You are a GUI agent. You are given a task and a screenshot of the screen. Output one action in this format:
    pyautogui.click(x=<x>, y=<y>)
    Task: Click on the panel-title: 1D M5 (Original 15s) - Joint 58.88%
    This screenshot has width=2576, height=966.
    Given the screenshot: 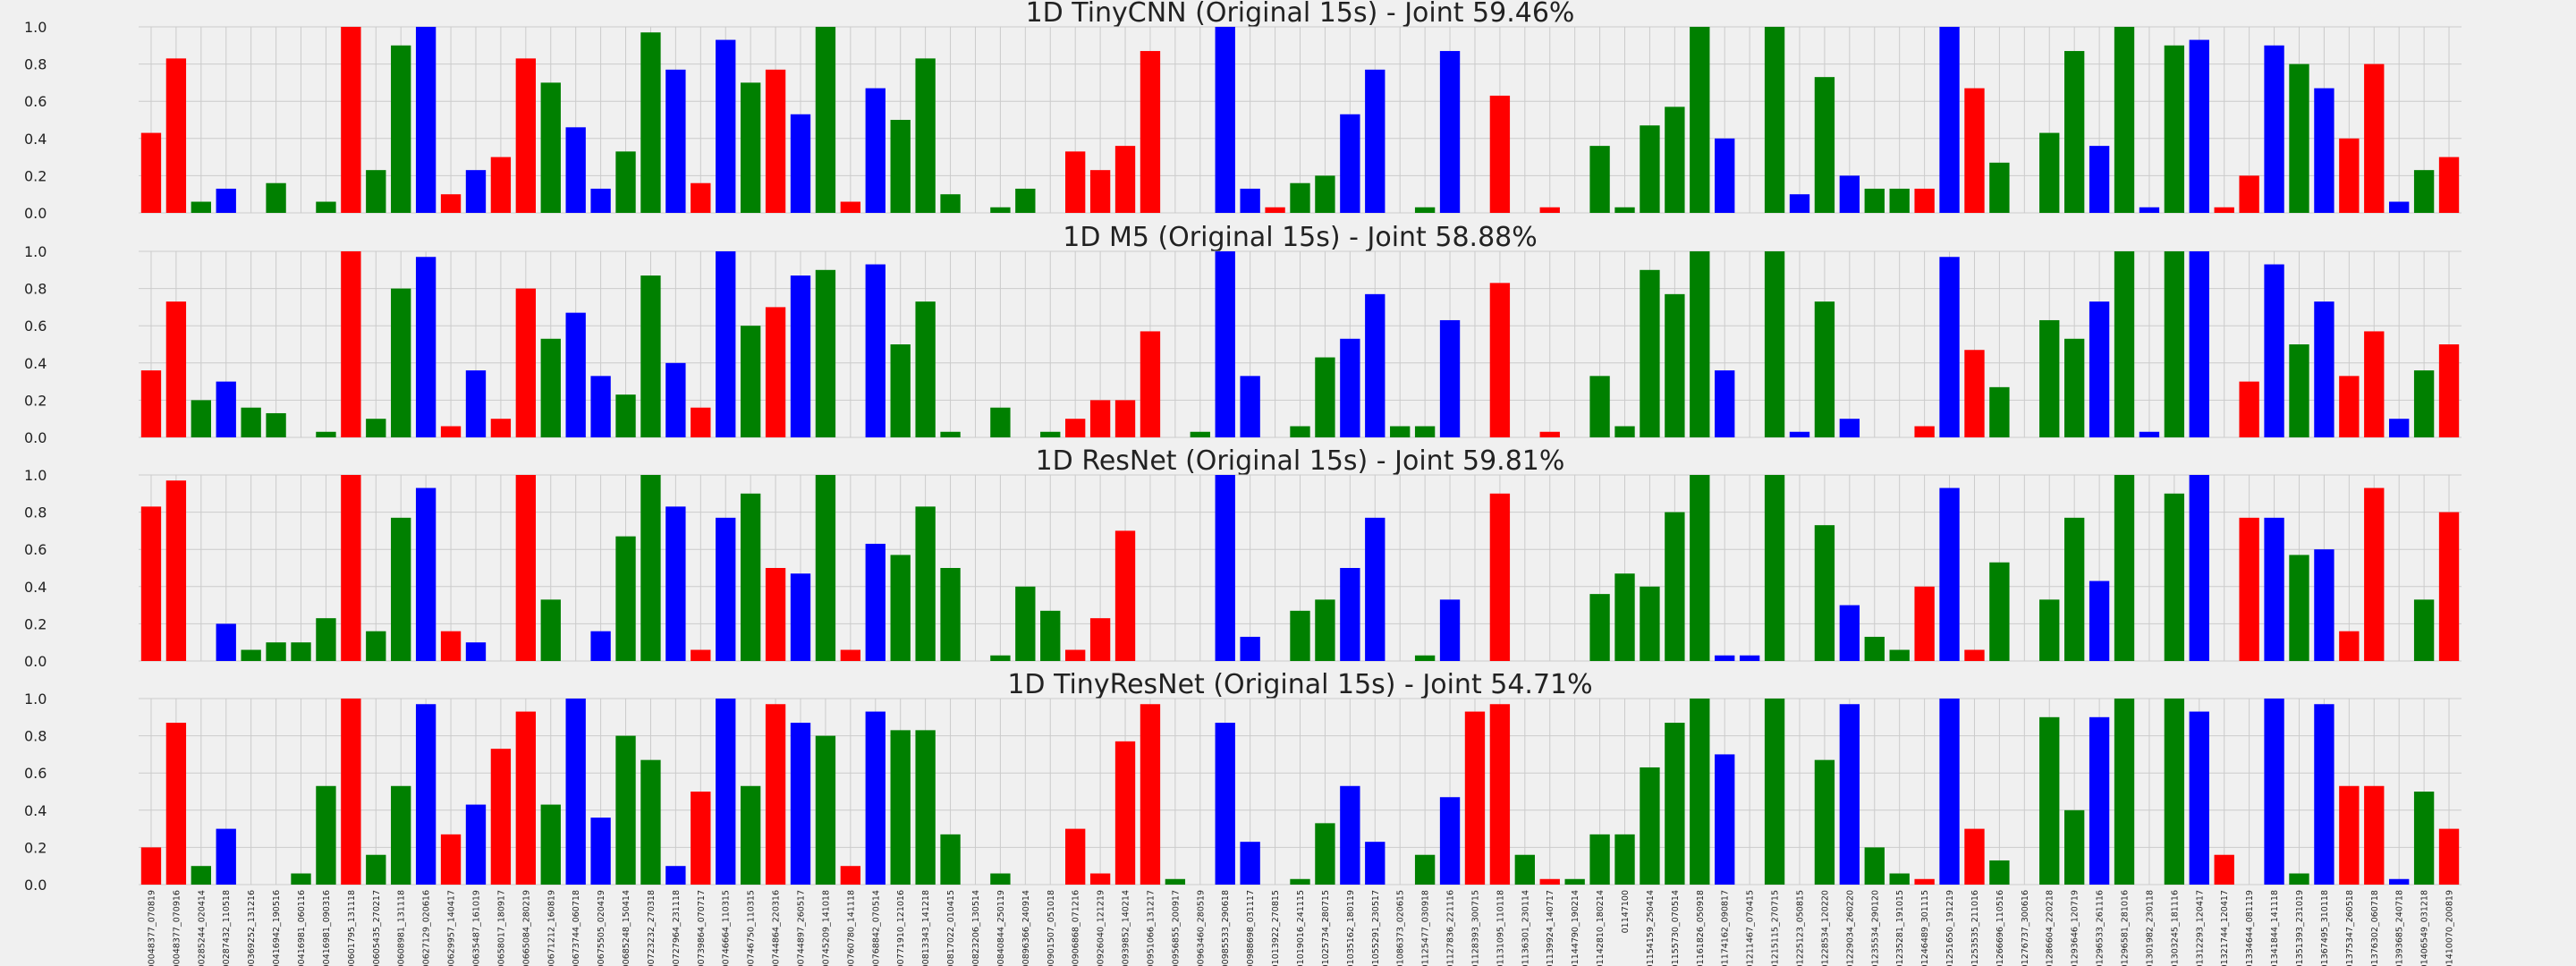 What is the action you would take?
    pyautogui.click(x=1300, y=237)
    